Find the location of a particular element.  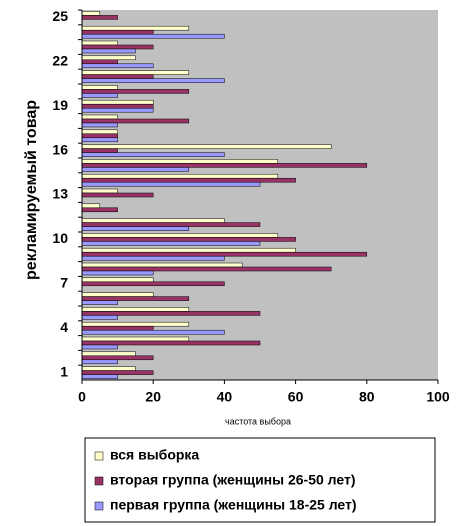

legend-label: вторая группа (женщины 26-50 лет) is located at coordinates (233, 480).